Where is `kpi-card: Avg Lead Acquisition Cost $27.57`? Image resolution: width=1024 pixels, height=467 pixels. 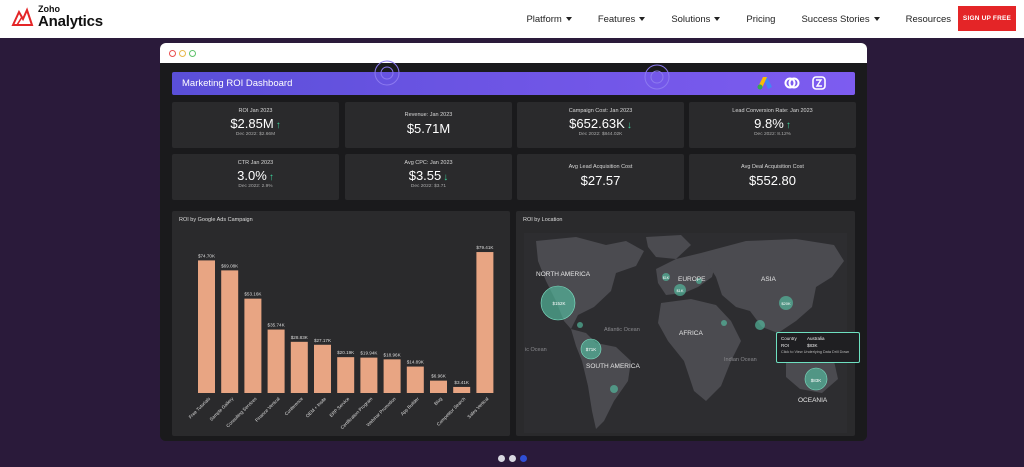 kpi-card: Avg Lead Acquisition Cost $27.57 is located at coordinates (600, 177).